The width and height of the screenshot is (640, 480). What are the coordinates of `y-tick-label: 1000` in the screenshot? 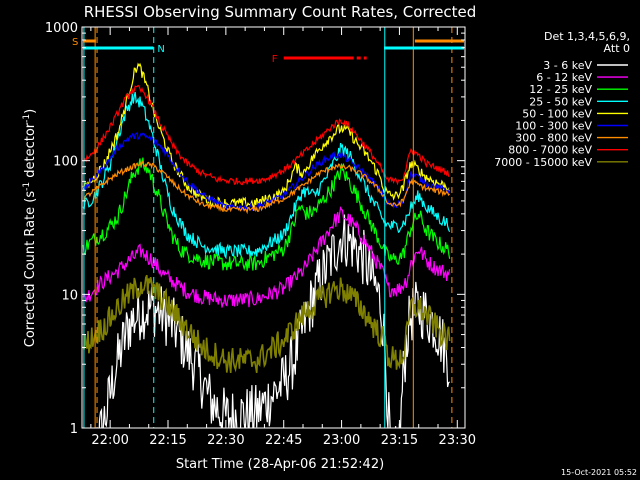 It's located at (61, 28).